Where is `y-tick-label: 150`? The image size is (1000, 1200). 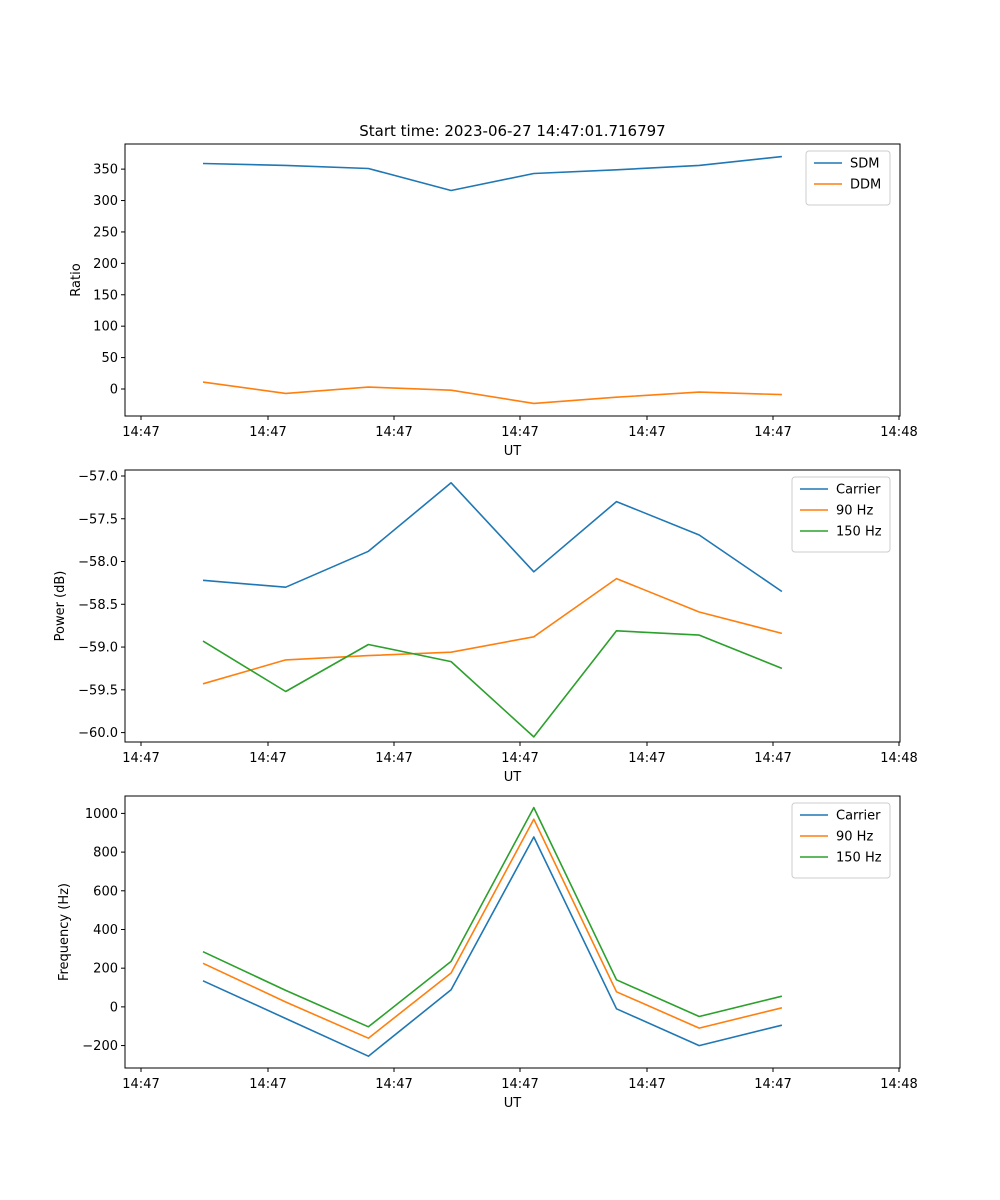
y-tick-label: 150 is located at coordinates (105, 295).